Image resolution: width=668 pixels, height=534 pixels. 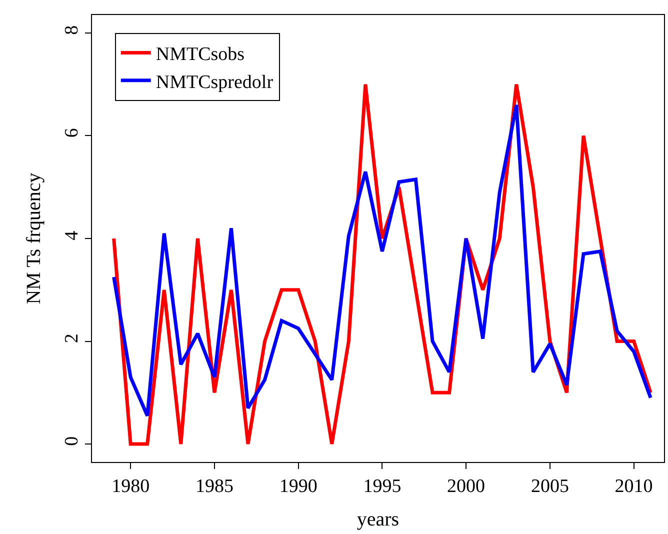 What do you see at coordinates (200, 55) in the screenshot?
I see `legend-label: NMTCsobs` at bounding box center [200, 55].